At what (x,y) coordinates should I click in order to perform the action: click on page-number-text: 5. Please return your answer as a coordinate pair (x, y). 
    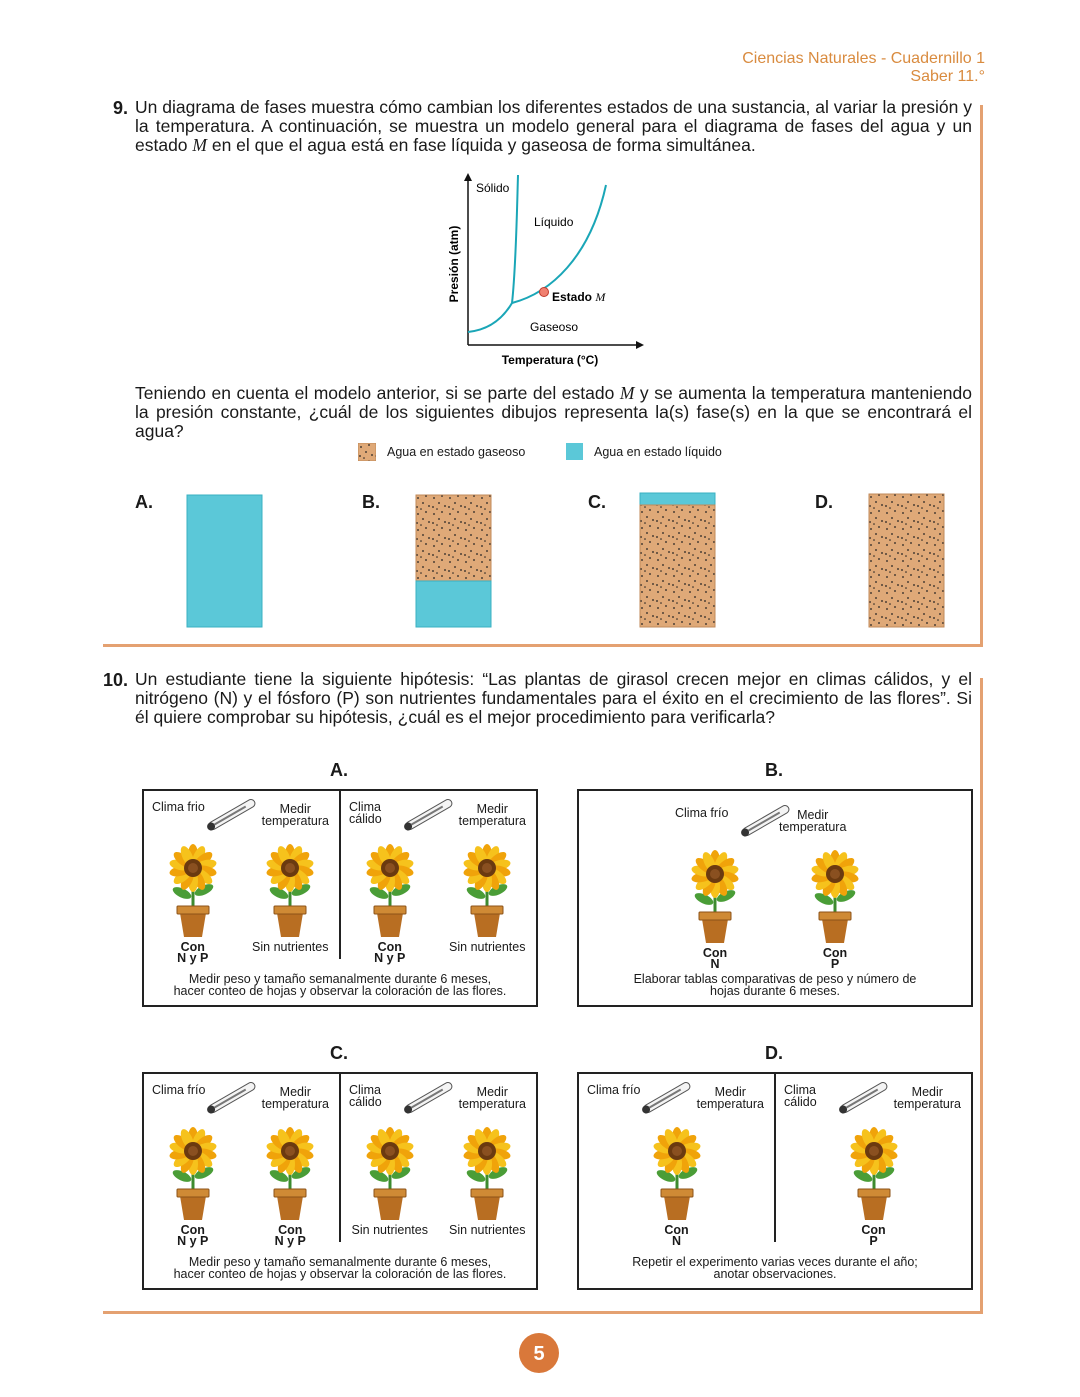
    Looking at the image, I should click on (538, 1354).